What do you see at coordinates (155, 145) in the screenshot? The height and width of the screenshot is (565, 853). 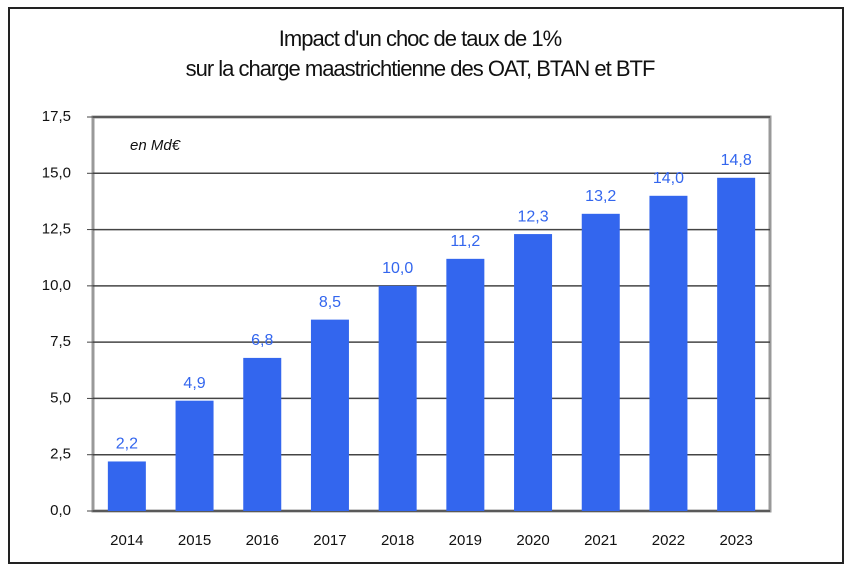 I see `annotation: en Md€` at bounding box center [155, 145].